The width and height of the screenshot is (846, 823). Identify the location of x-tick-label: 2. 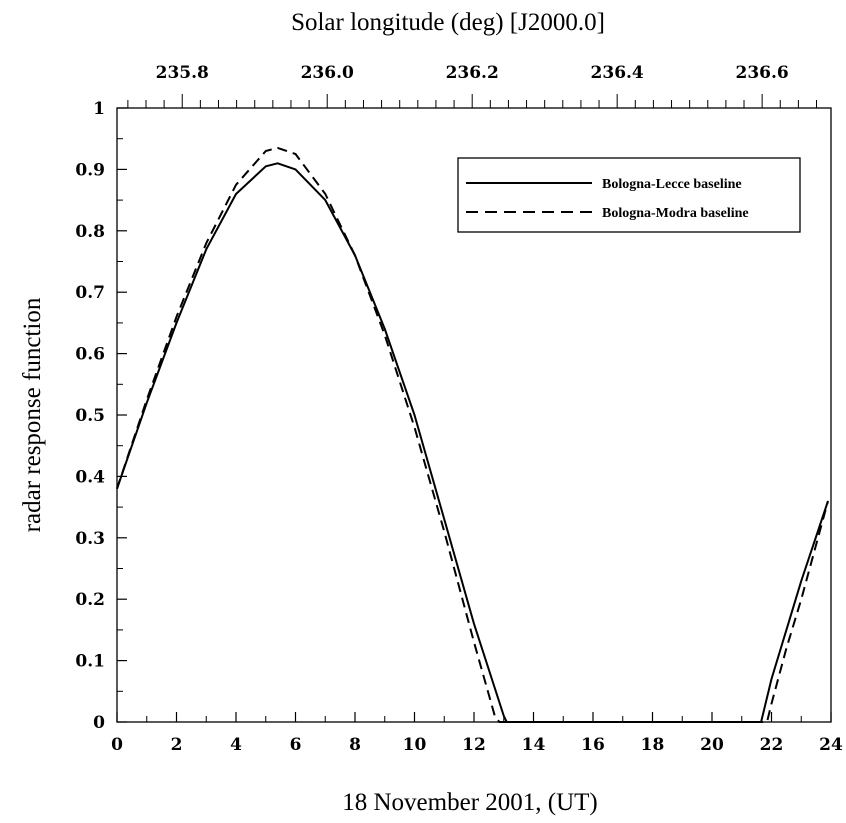
(177, 745).